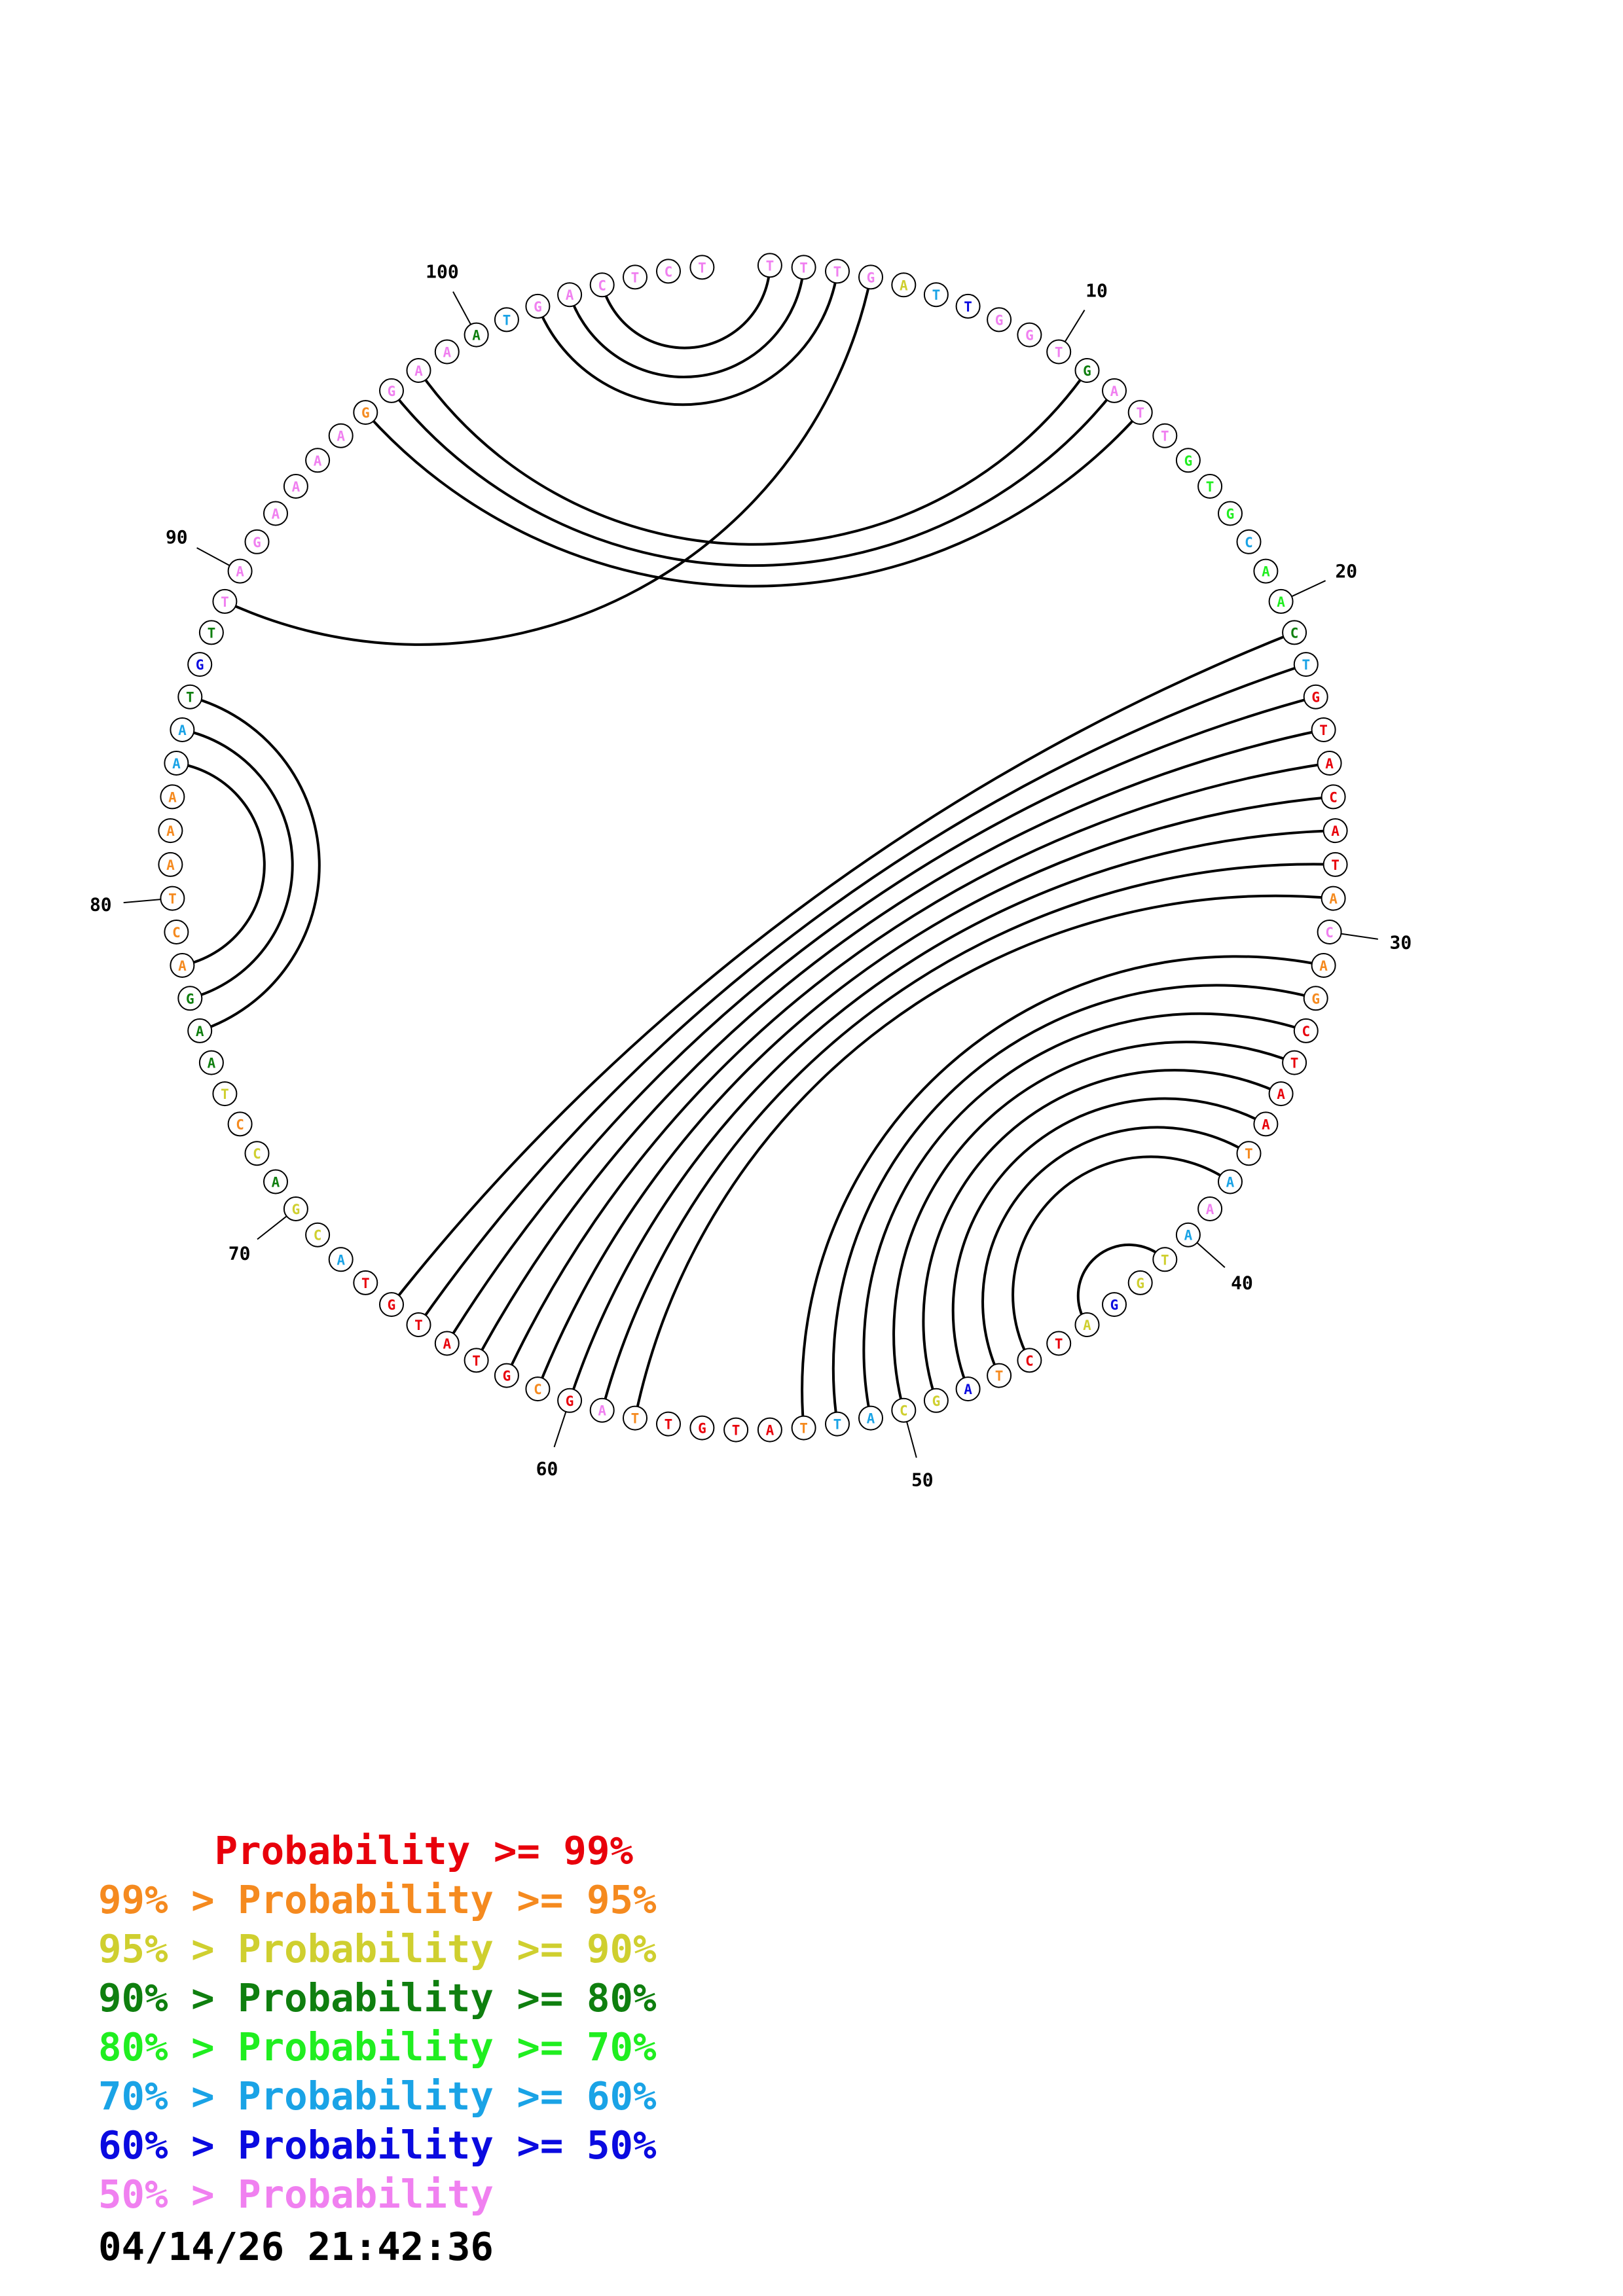 Image resolution: width=1623 pixels, height=2296 pixels. Describe the element at coordinates (837, 1424) in the screenshot. I see `base-52: T` at that location.